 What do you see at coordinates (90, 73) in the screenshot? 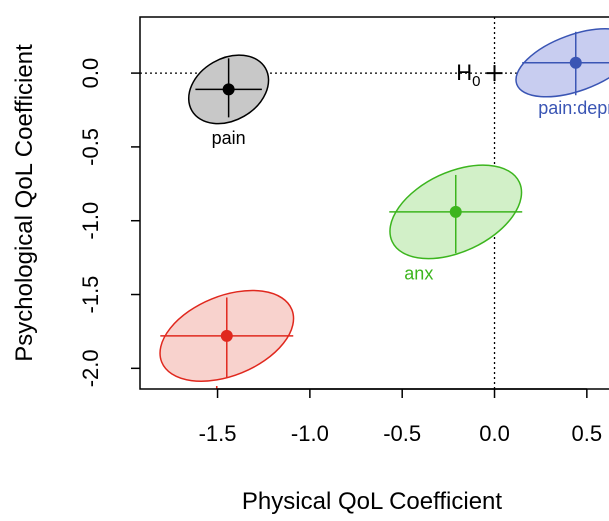
I see `y-tick-label: 0.0` at bounding box center [90, 73].